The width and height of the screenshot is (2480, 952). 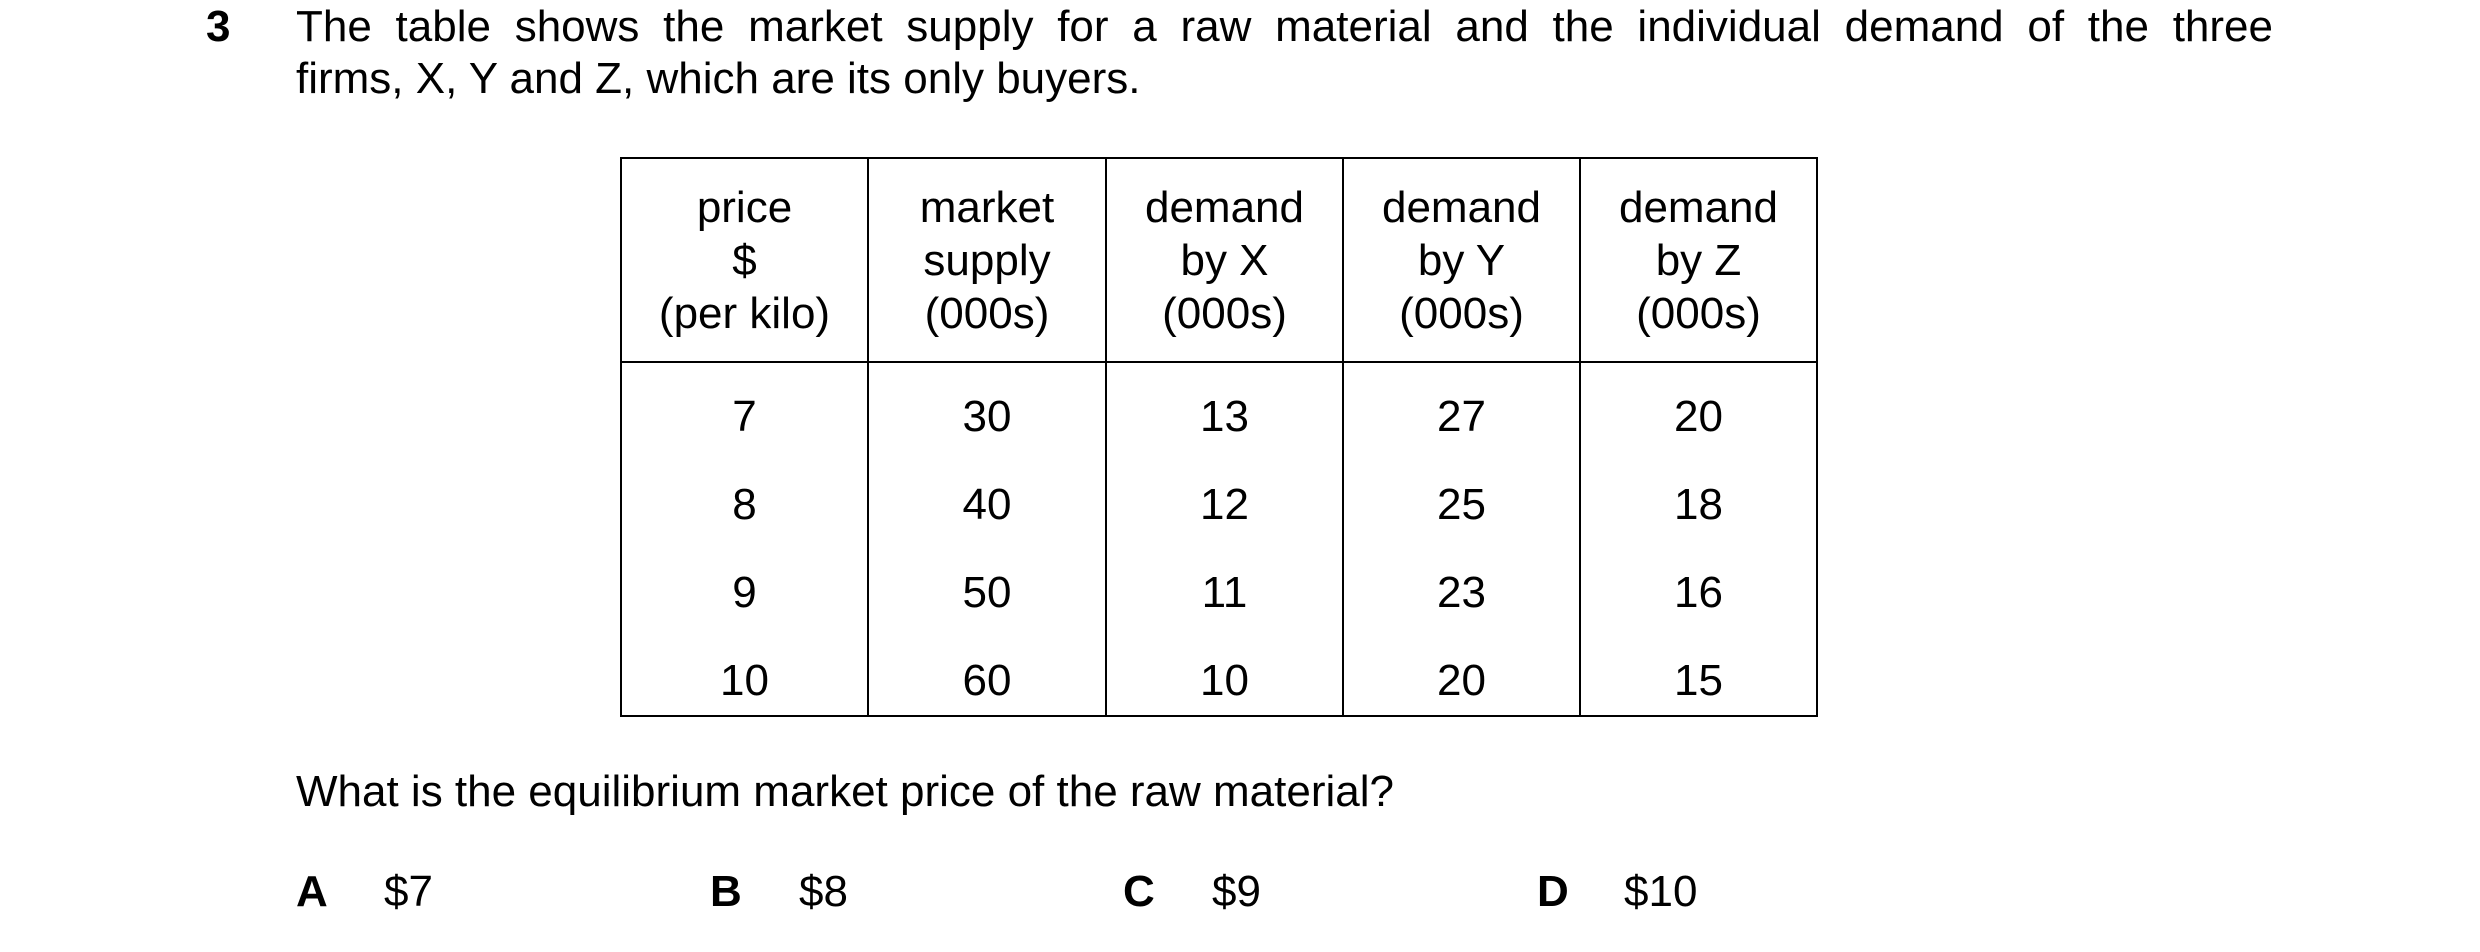 I want to click on table-cell: 11, so click(x=1224, y=583).